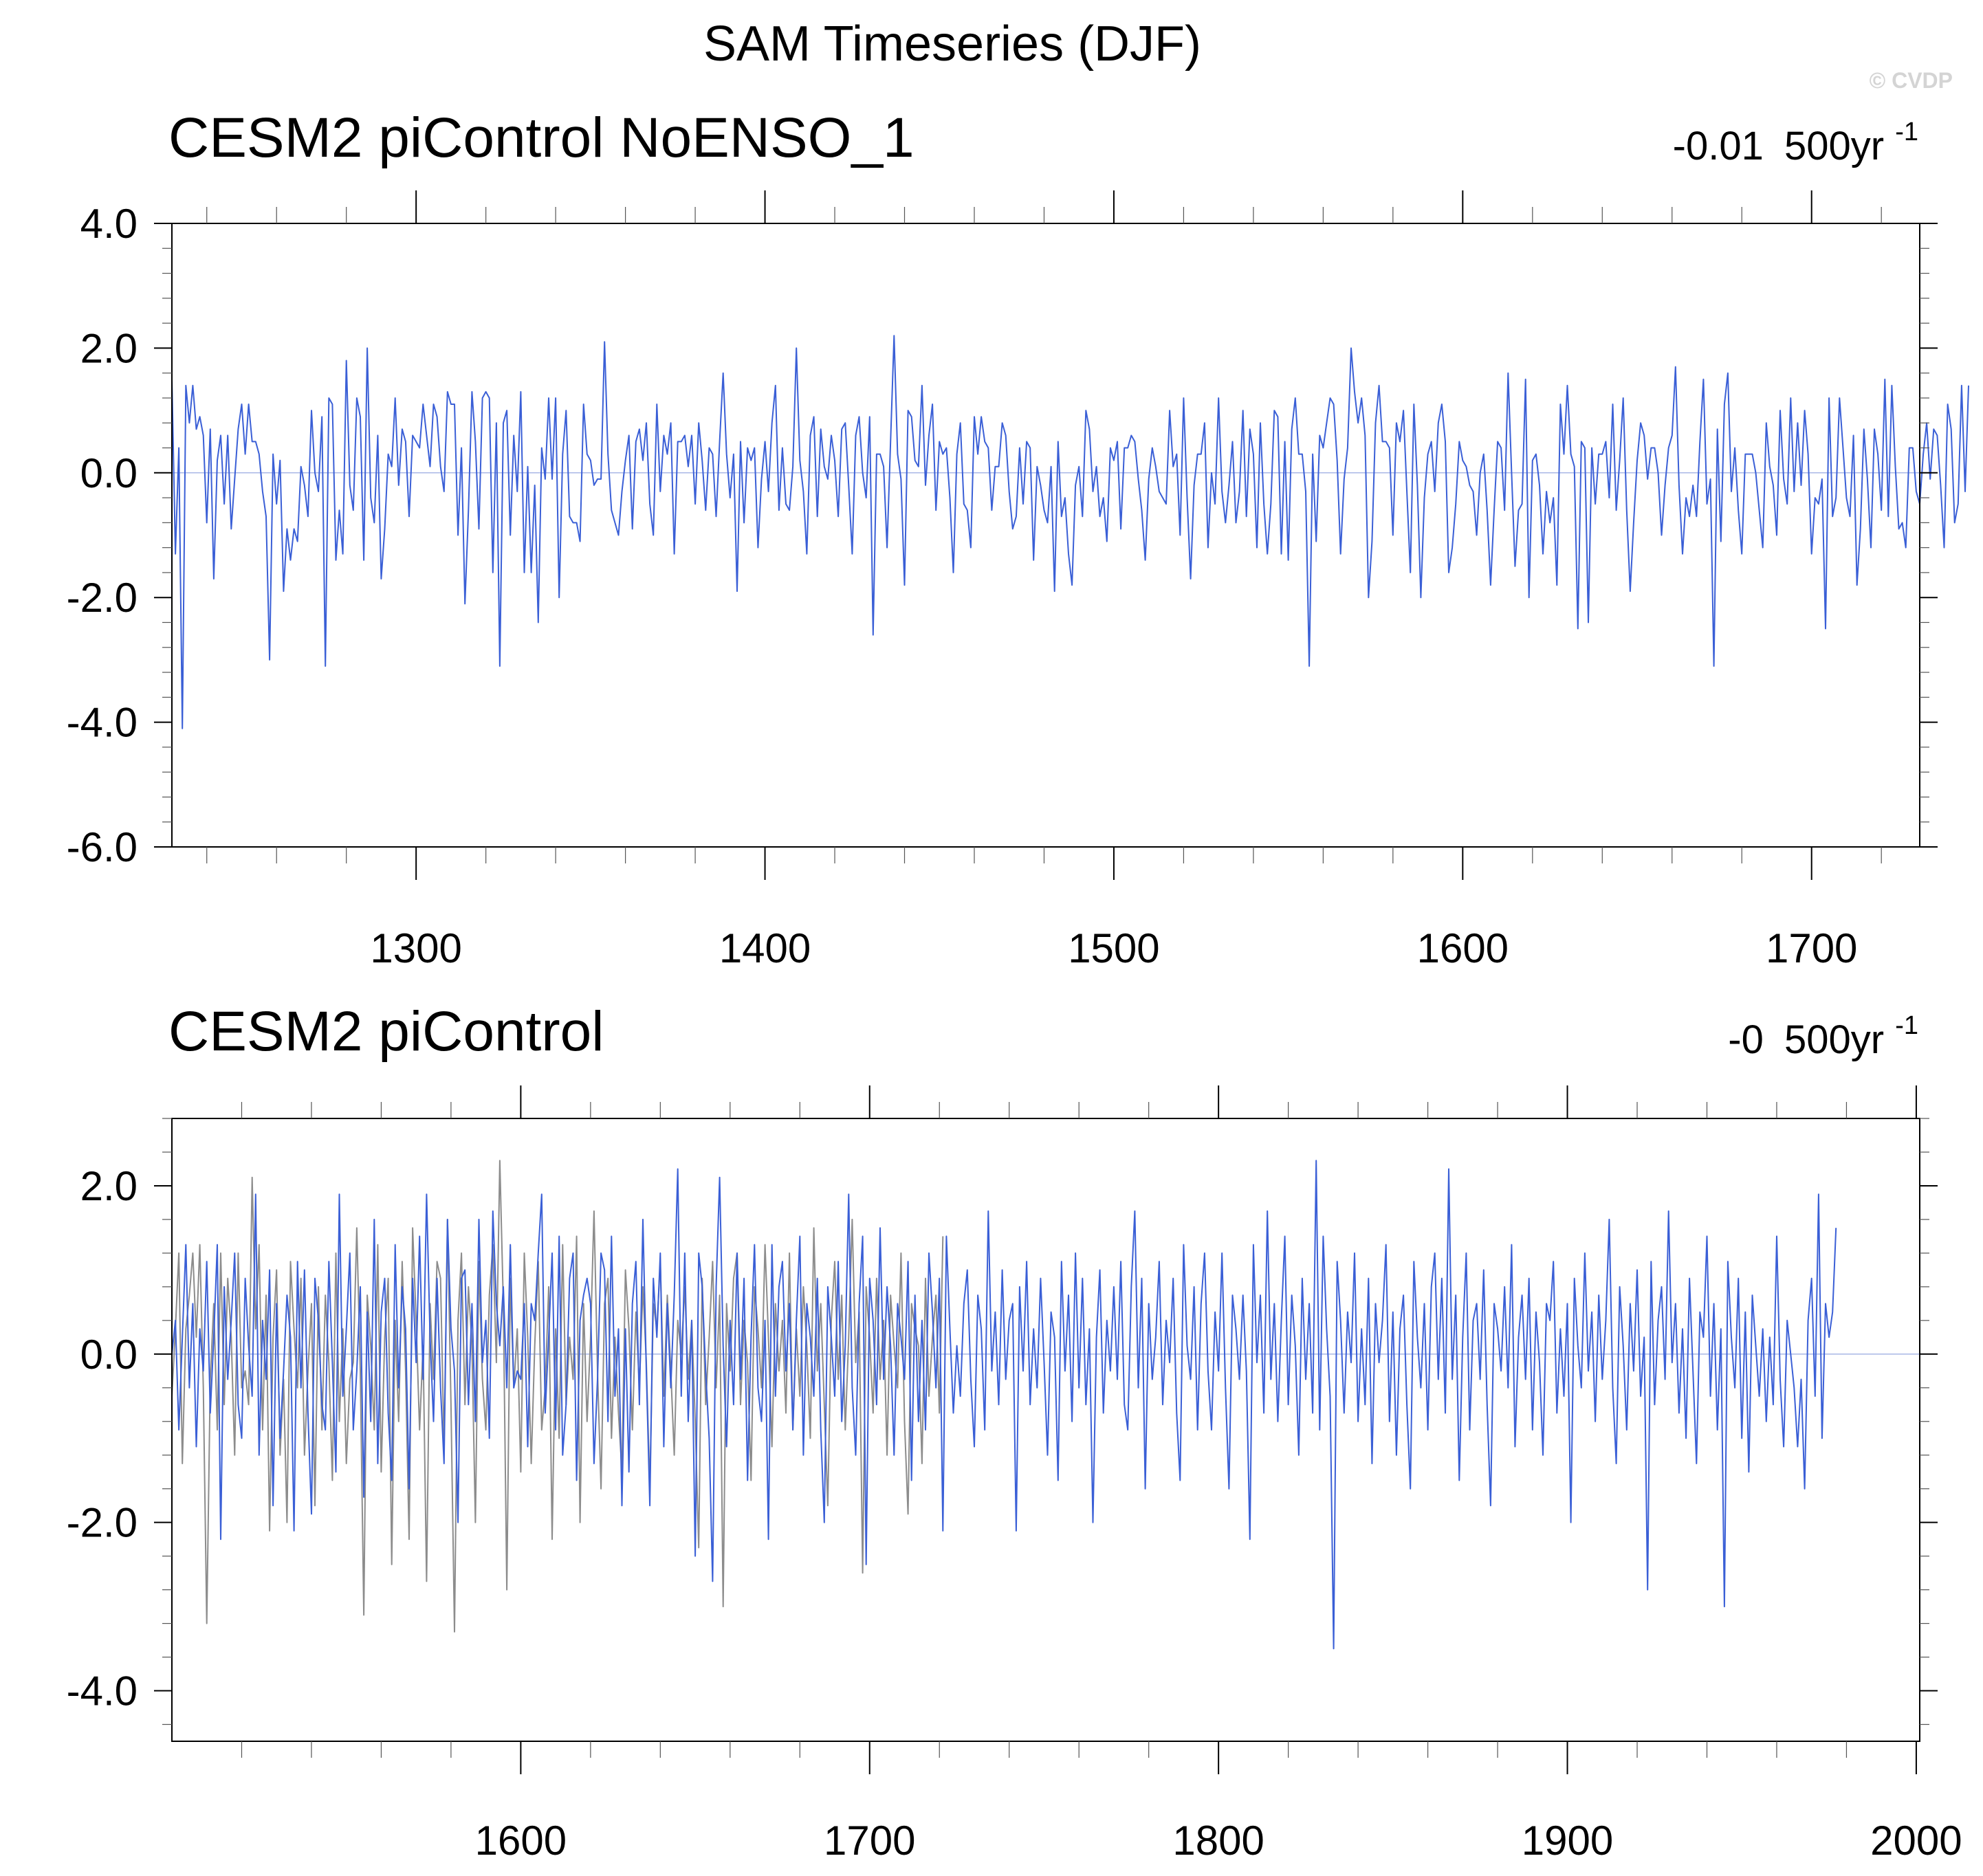 Image resolution: width=1983 pixels, height=1876 pixels. Describe the element at coordinates (1911, 80) in the screenshot. I see `watermark: © CVDP` at that location.